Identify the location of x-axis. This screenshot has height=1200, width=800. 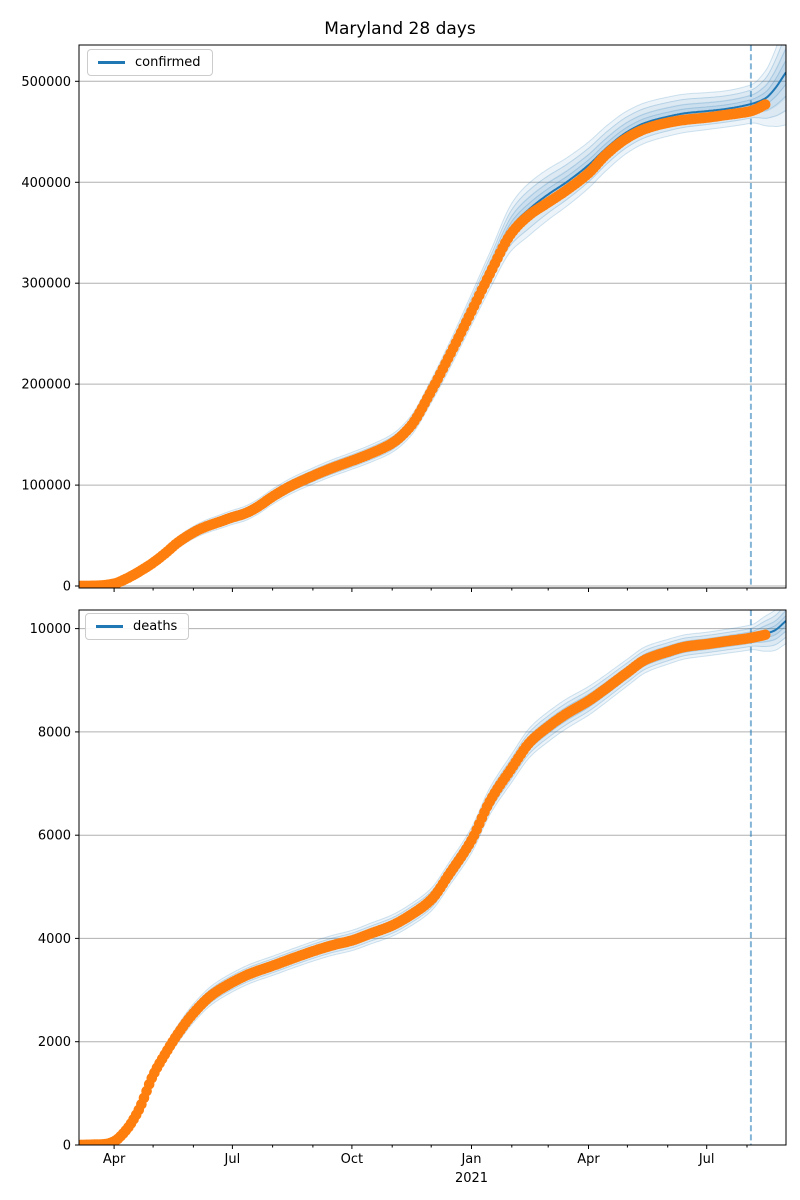
(430, 590).